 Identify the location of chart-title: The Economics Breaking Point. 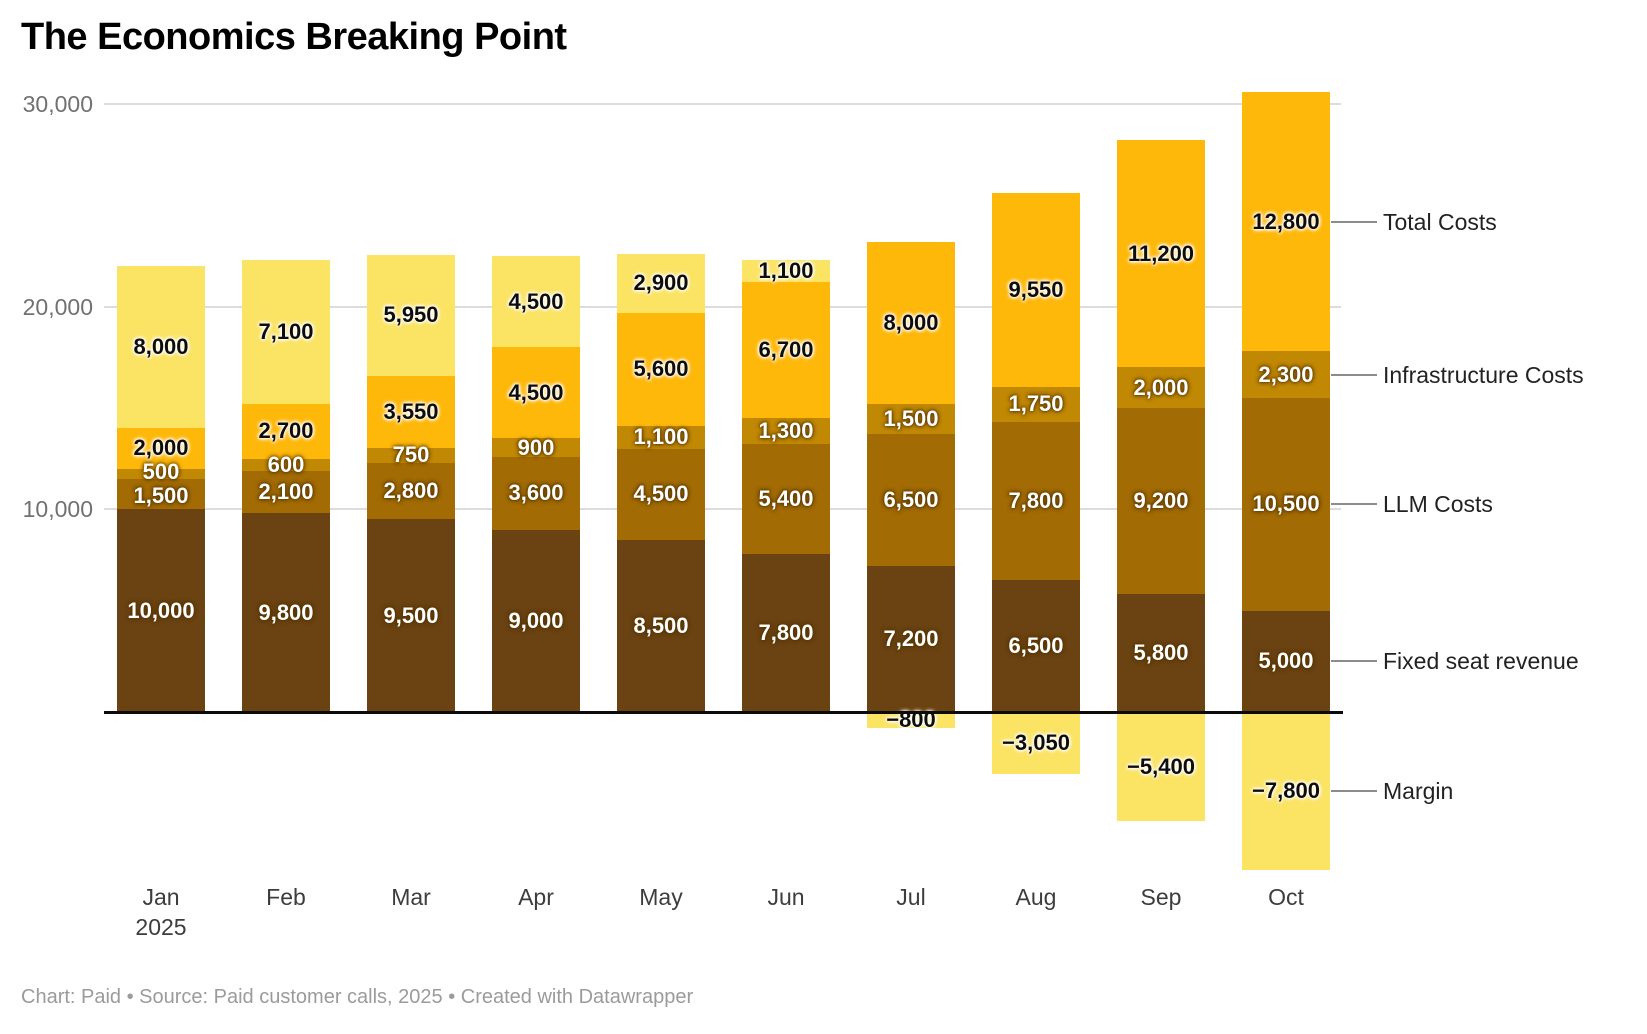
(294, 37).